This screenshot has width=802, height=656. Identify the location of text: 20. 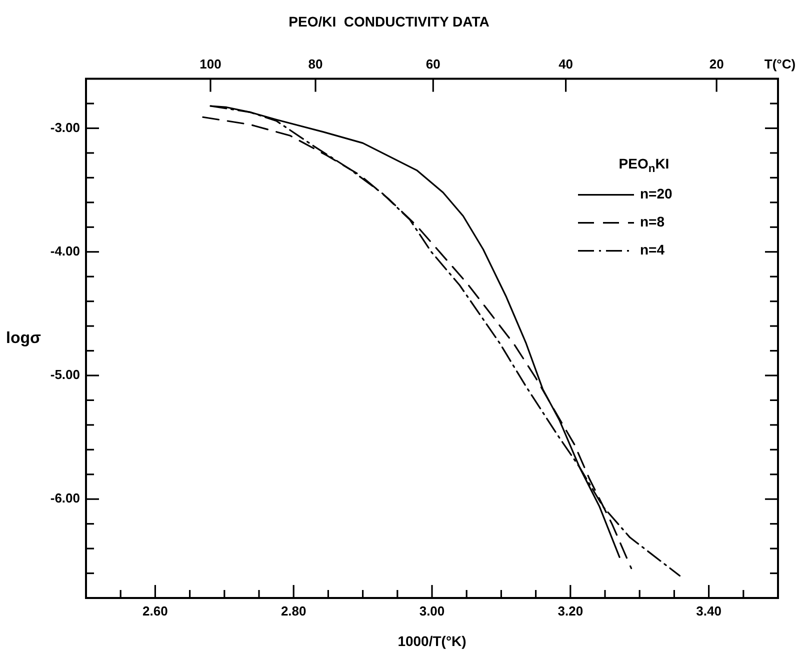
(716, 64).